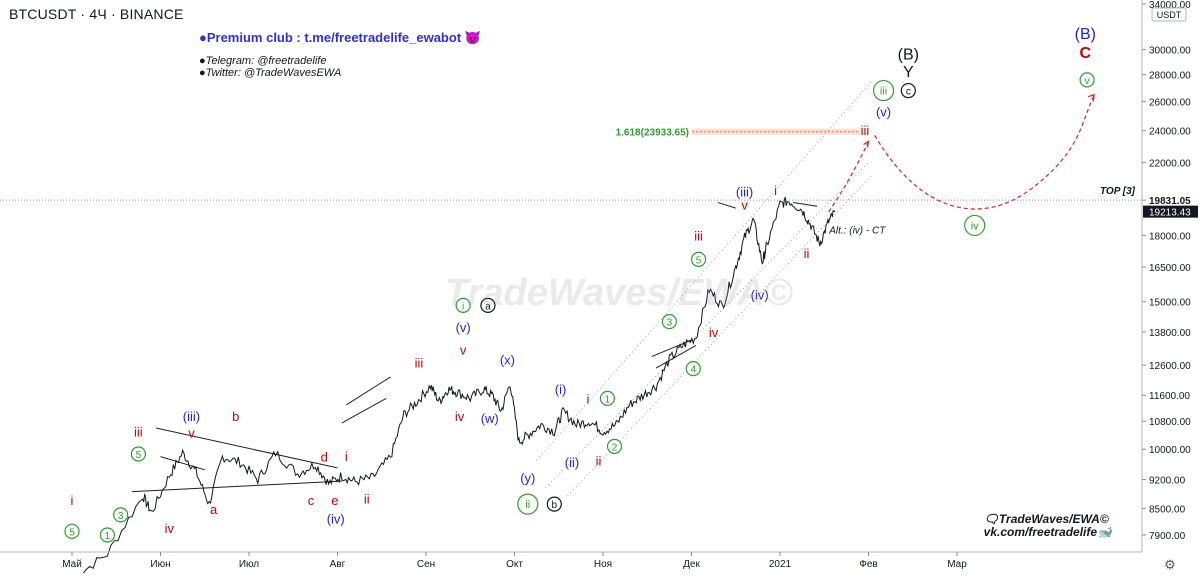  I want to click on price-tick-label: 26000.00, so click(1170, 103).